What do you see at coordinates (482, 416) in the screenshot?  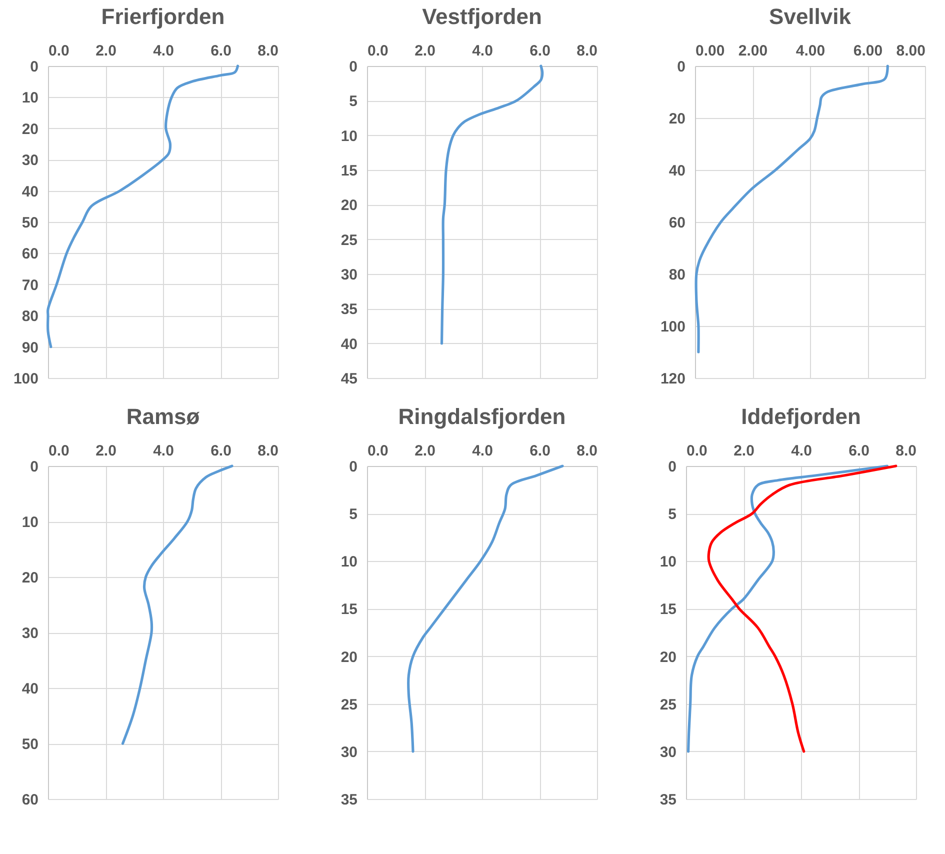 I see `chart-title: Ringdalsfjorden` at bounding box center [482, 416].